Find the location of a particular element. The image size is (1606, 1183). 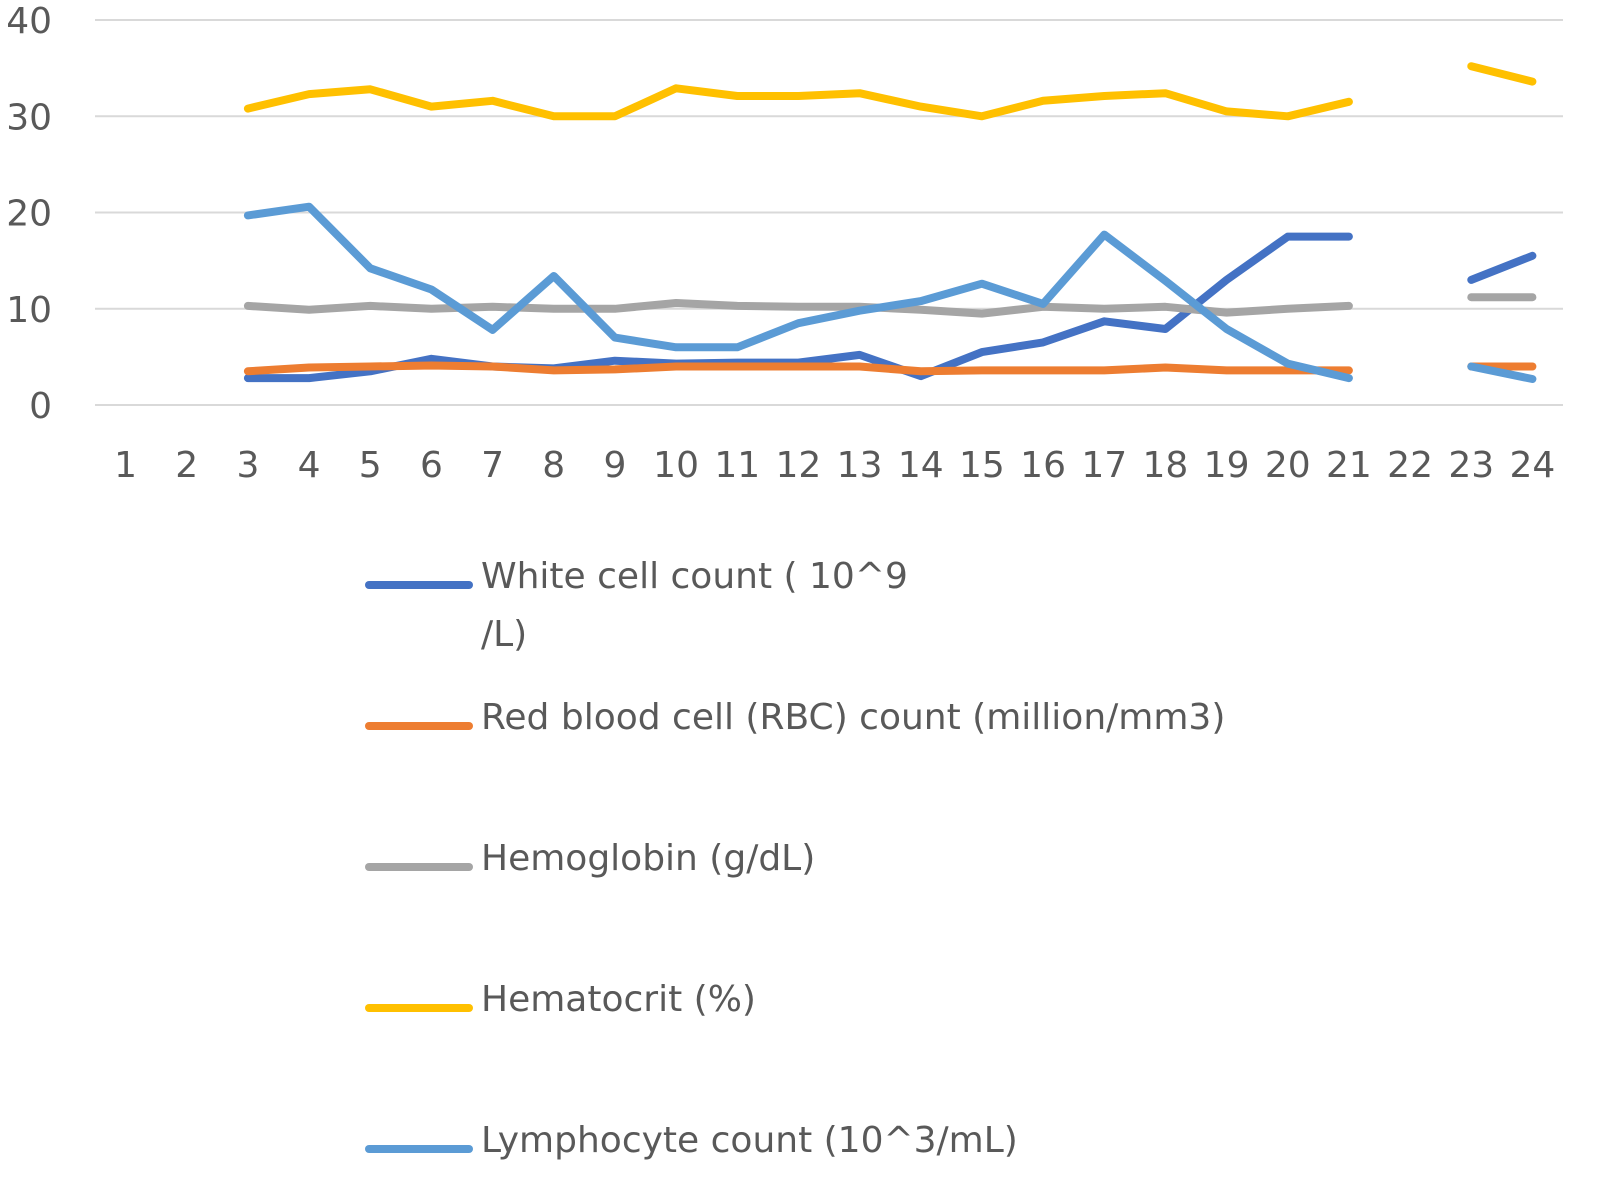

x-tick-label: 21 is located at coordinates (1349, 465).